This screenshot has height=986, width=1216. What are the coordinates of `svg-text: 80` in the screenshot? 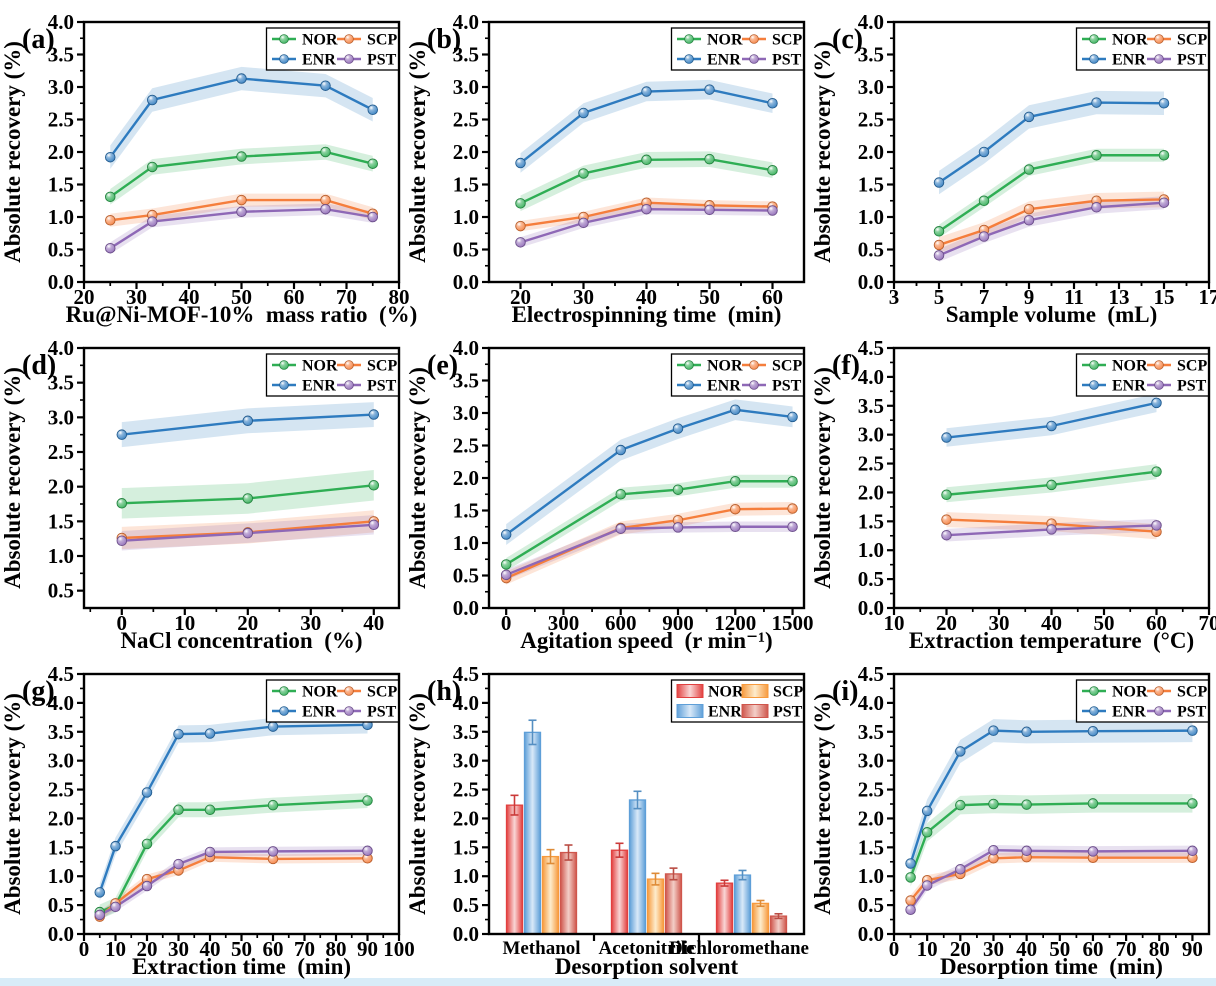 It's located at (399, 297).